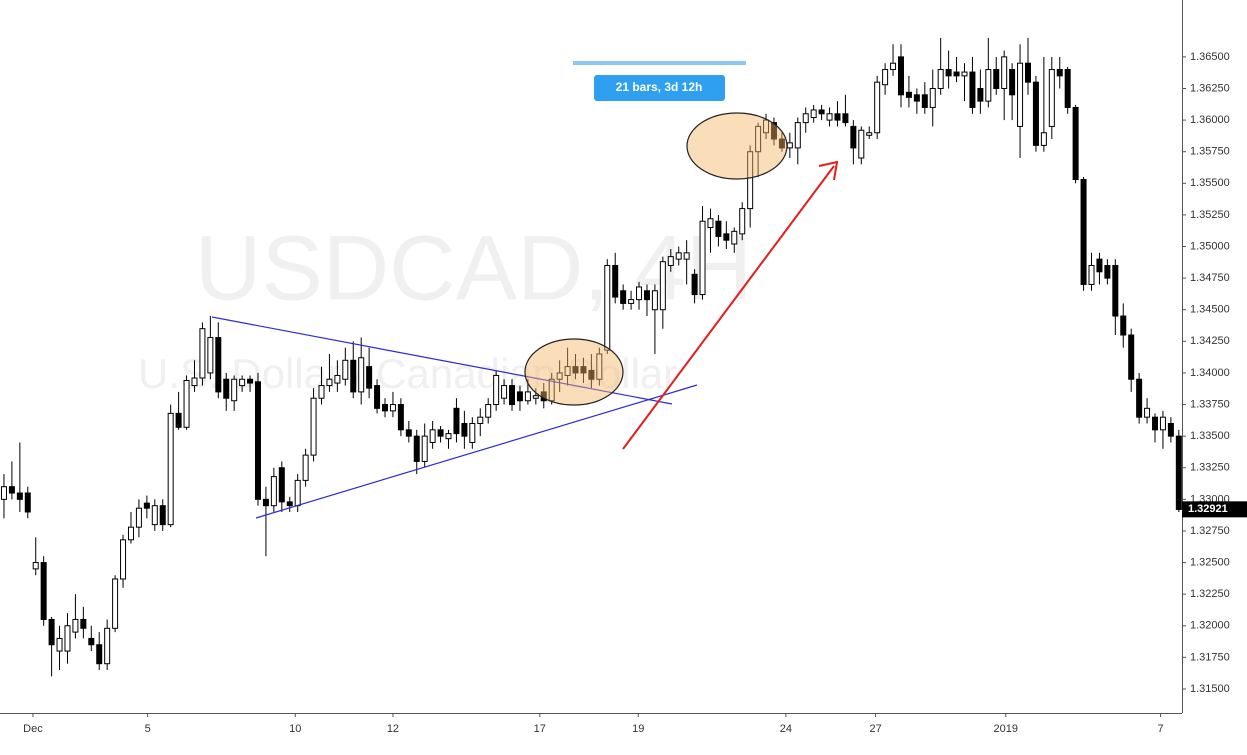 The width and height of the screenshot is (1247, 755). What do you see at coordinates (1210, 310) in the screenshot?
I see `y-tick-label: 1.34500` at bounding box center [1210, 310].